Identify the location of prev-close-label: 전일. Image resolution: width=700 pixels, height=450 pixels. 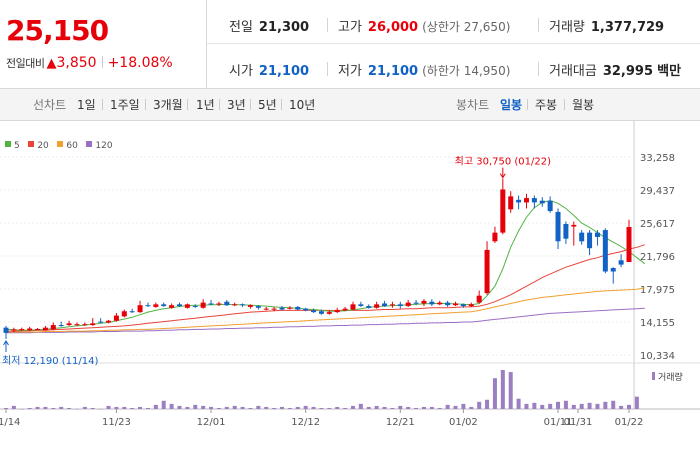
(241, 27).